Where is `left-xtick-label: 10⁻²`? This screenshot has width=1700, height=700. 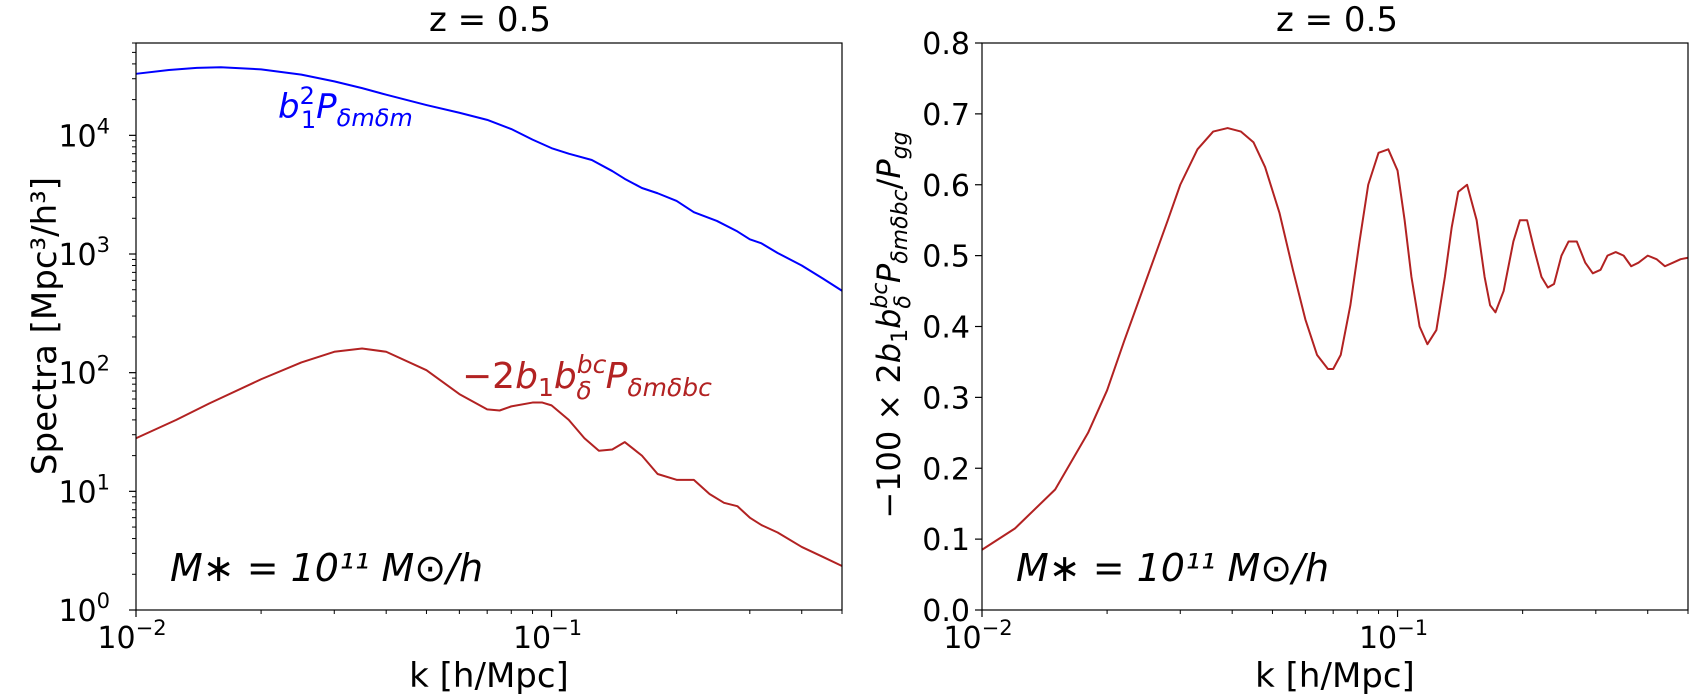
left-xtick-label: 10⁻² is located at coordinates (131, 636).